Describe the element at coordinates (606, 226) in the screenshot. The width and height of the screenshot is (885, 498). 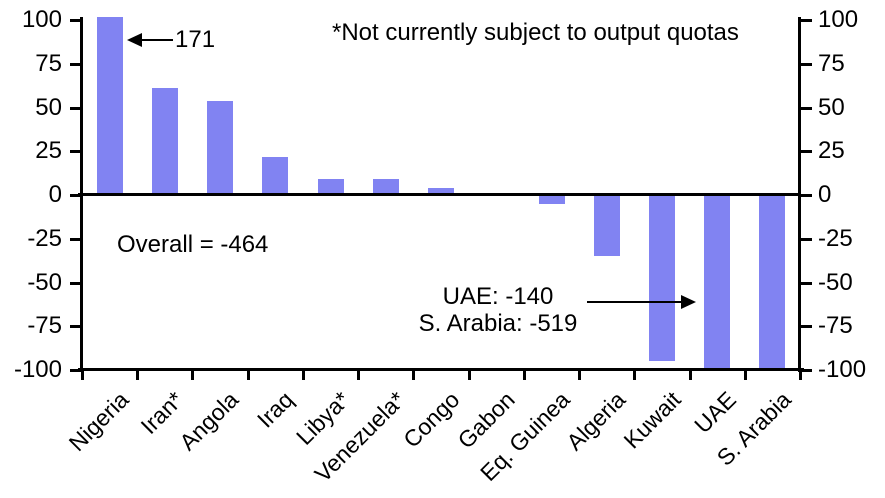
I see `bar-algeria` at that location.